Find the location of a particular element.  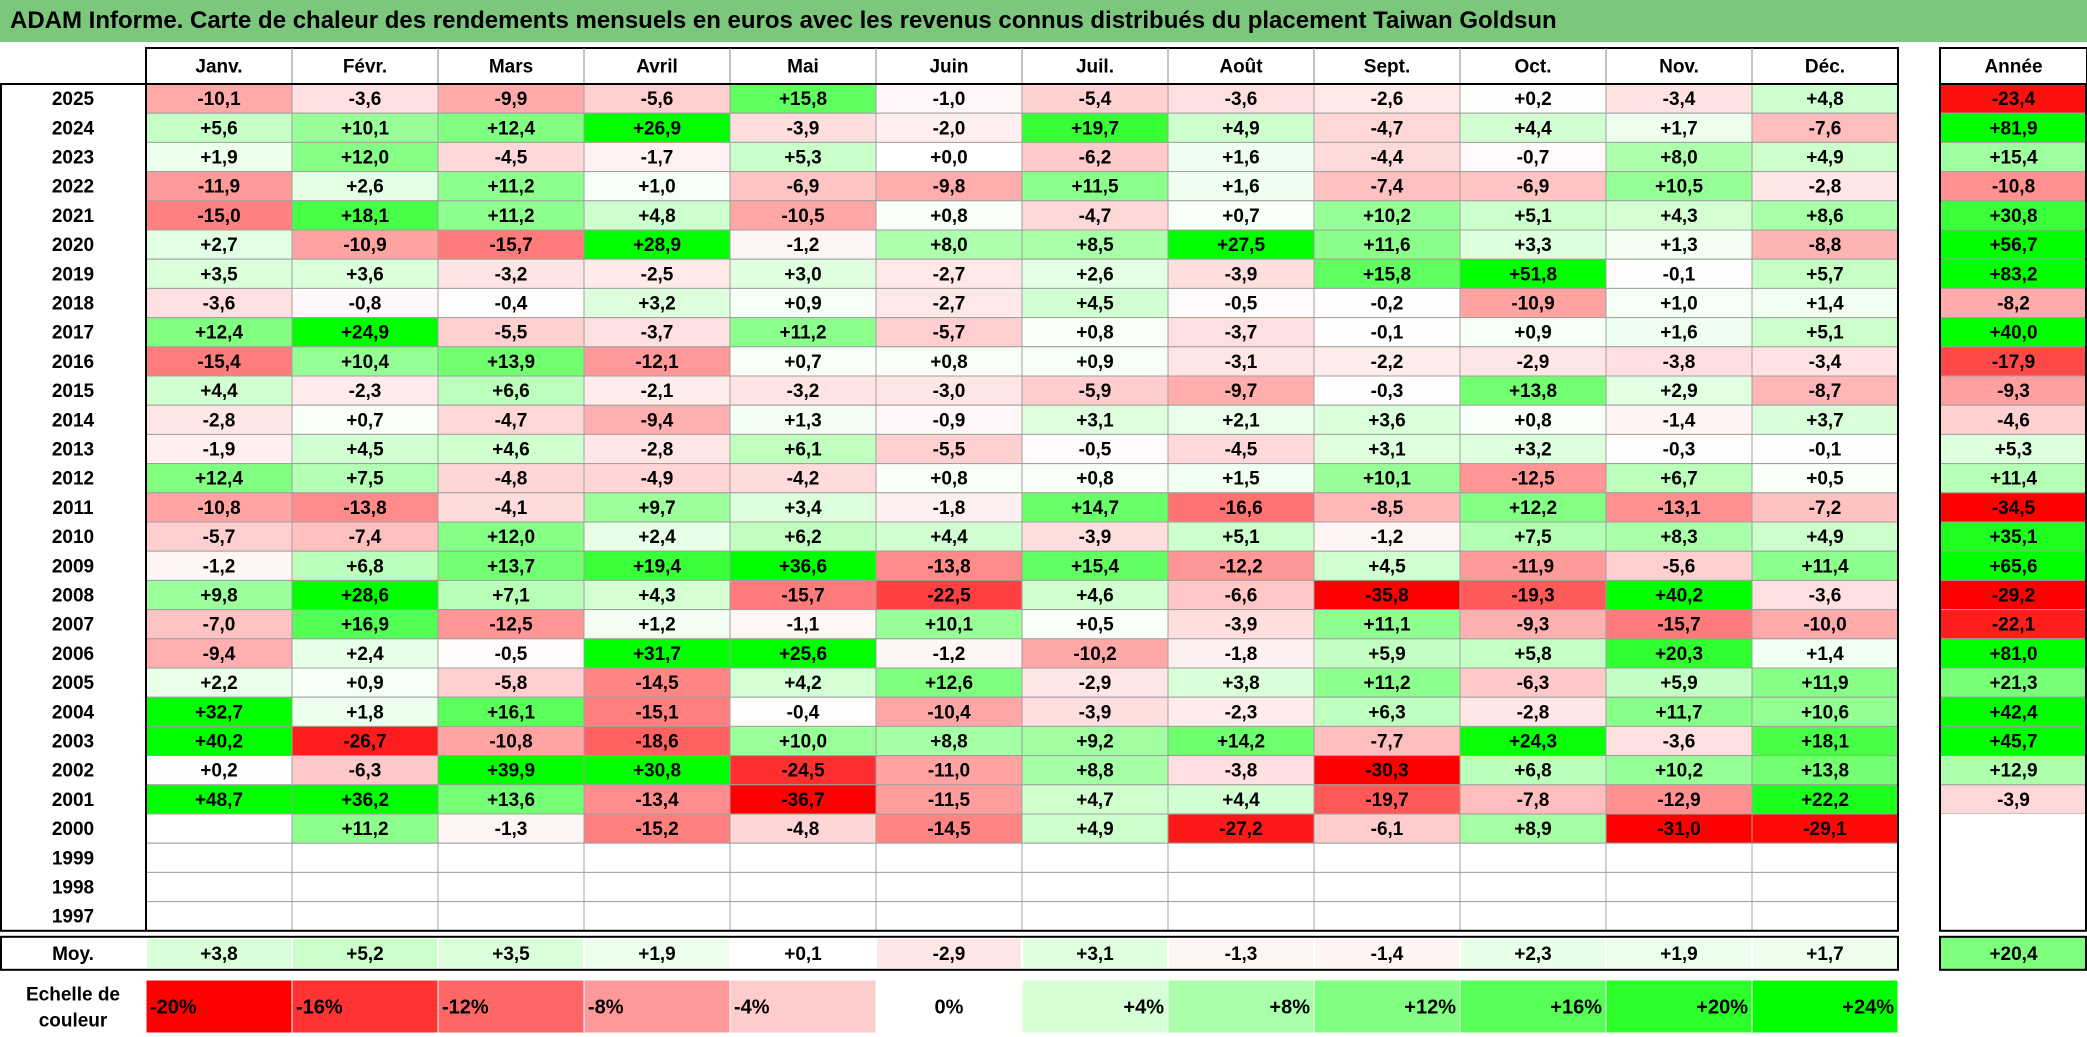

cell-value: +4,6 is located at coordinates (1095, 596).